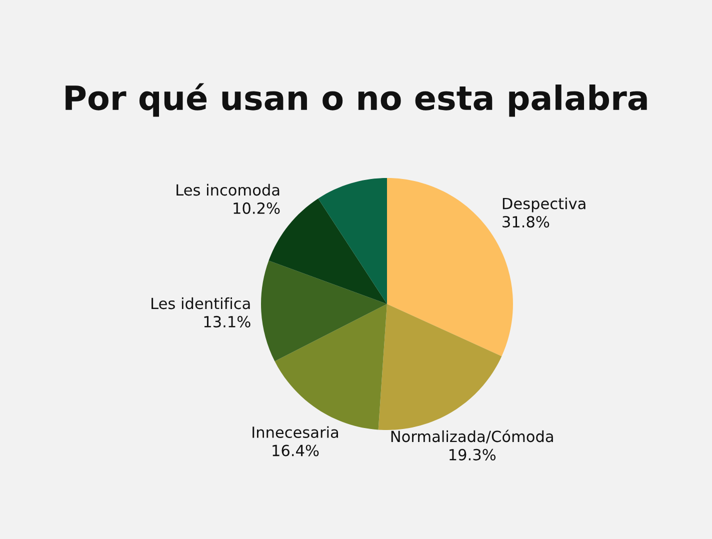 This screenshot has width=712, height=539. I want to click on data-label: 31.8%, so click(526, 222).